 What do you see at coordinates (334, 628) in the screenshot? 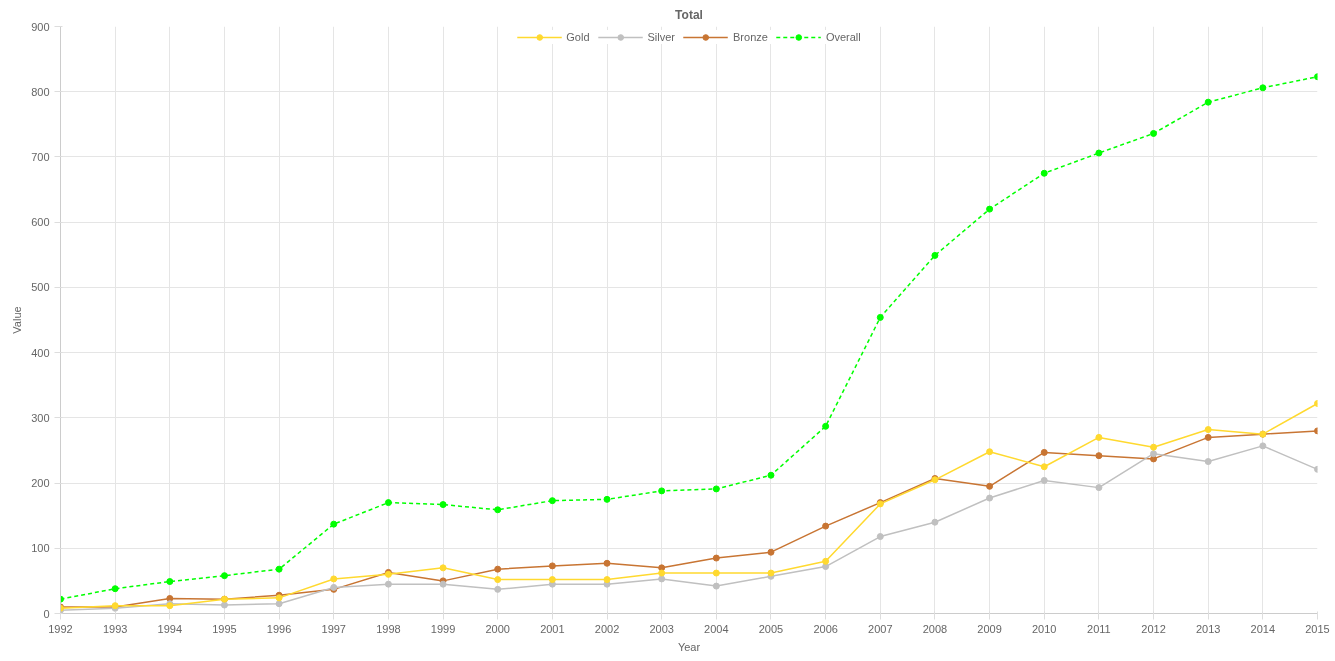
I see `x-tick-label: 1997` at bounding box center [334, 628].